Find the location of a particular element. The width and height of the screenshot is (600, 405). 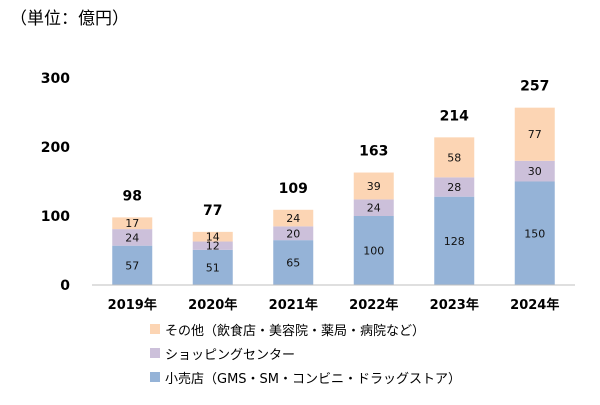

data-label: 30 is located at coordinates (535, 171).